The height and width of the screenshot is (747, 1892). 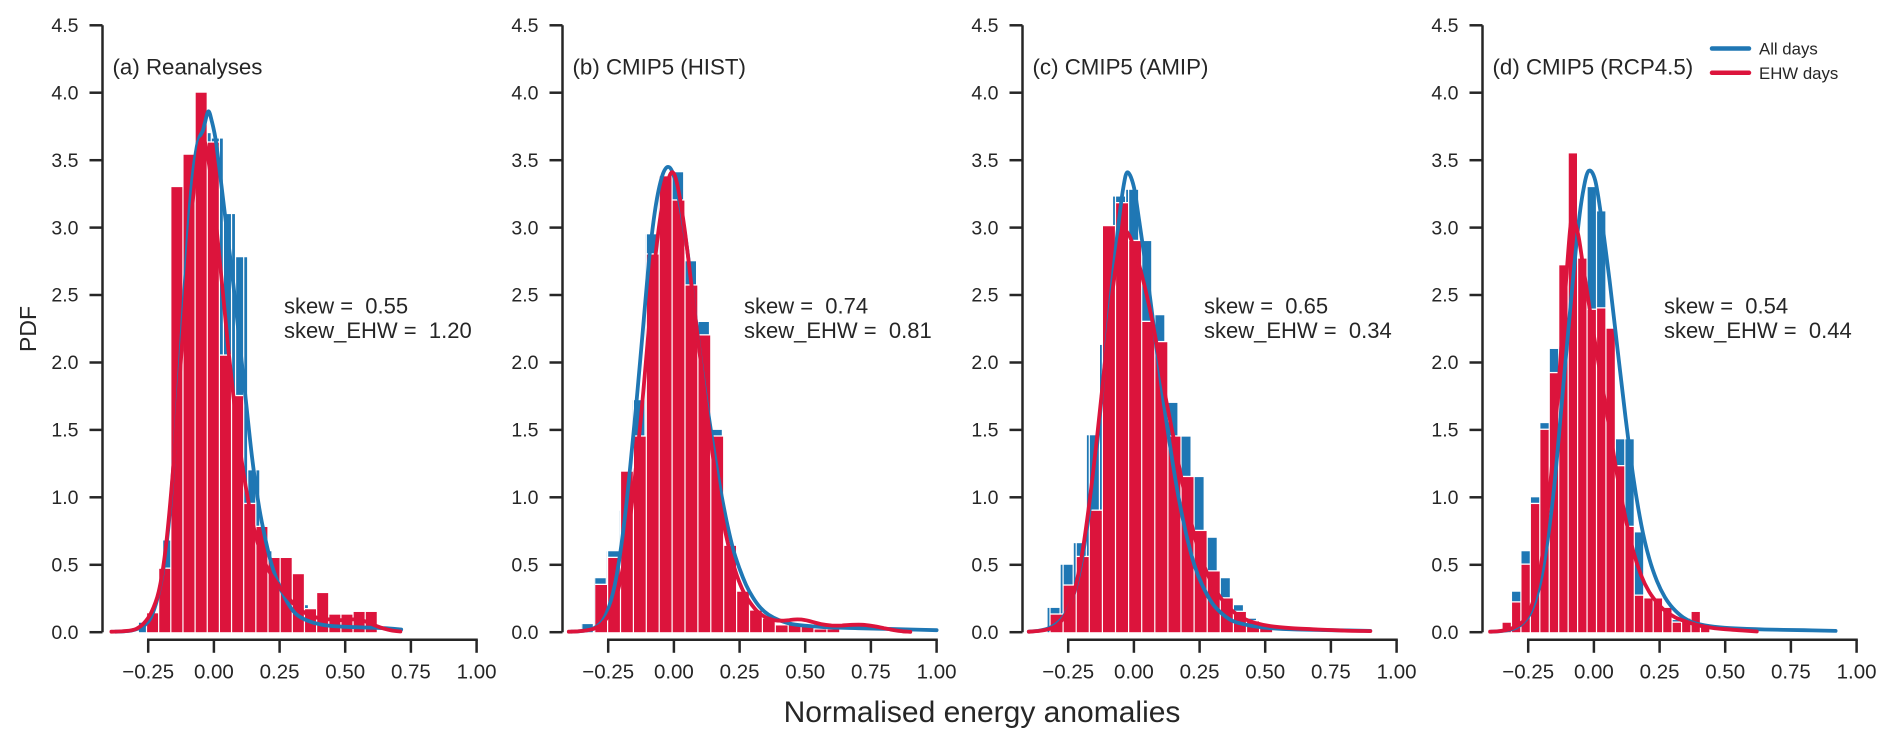 What do you see at coordinates (1593, 67) in the screenshot?
I see `svg-text: (d) CMIP5 (RCP4.5)` at bounding box center [1593, 67].